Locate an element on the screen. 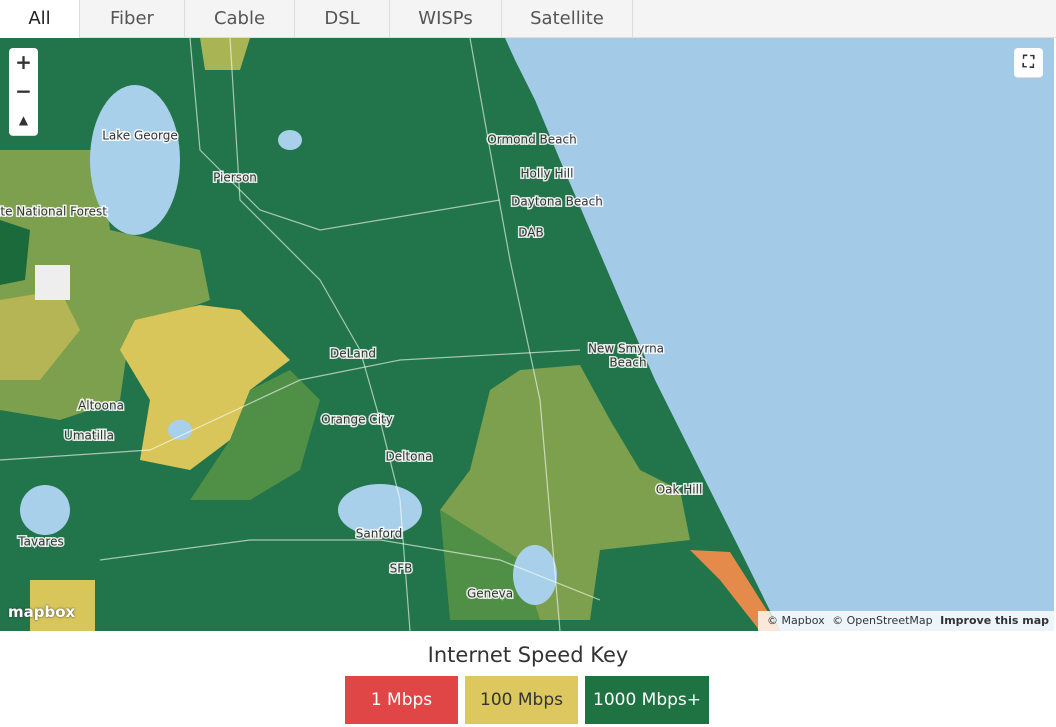 Image resolution: width=1056 pixels, height=727 pixels. place-label: Umatilla is located at coordinates (89, 436).